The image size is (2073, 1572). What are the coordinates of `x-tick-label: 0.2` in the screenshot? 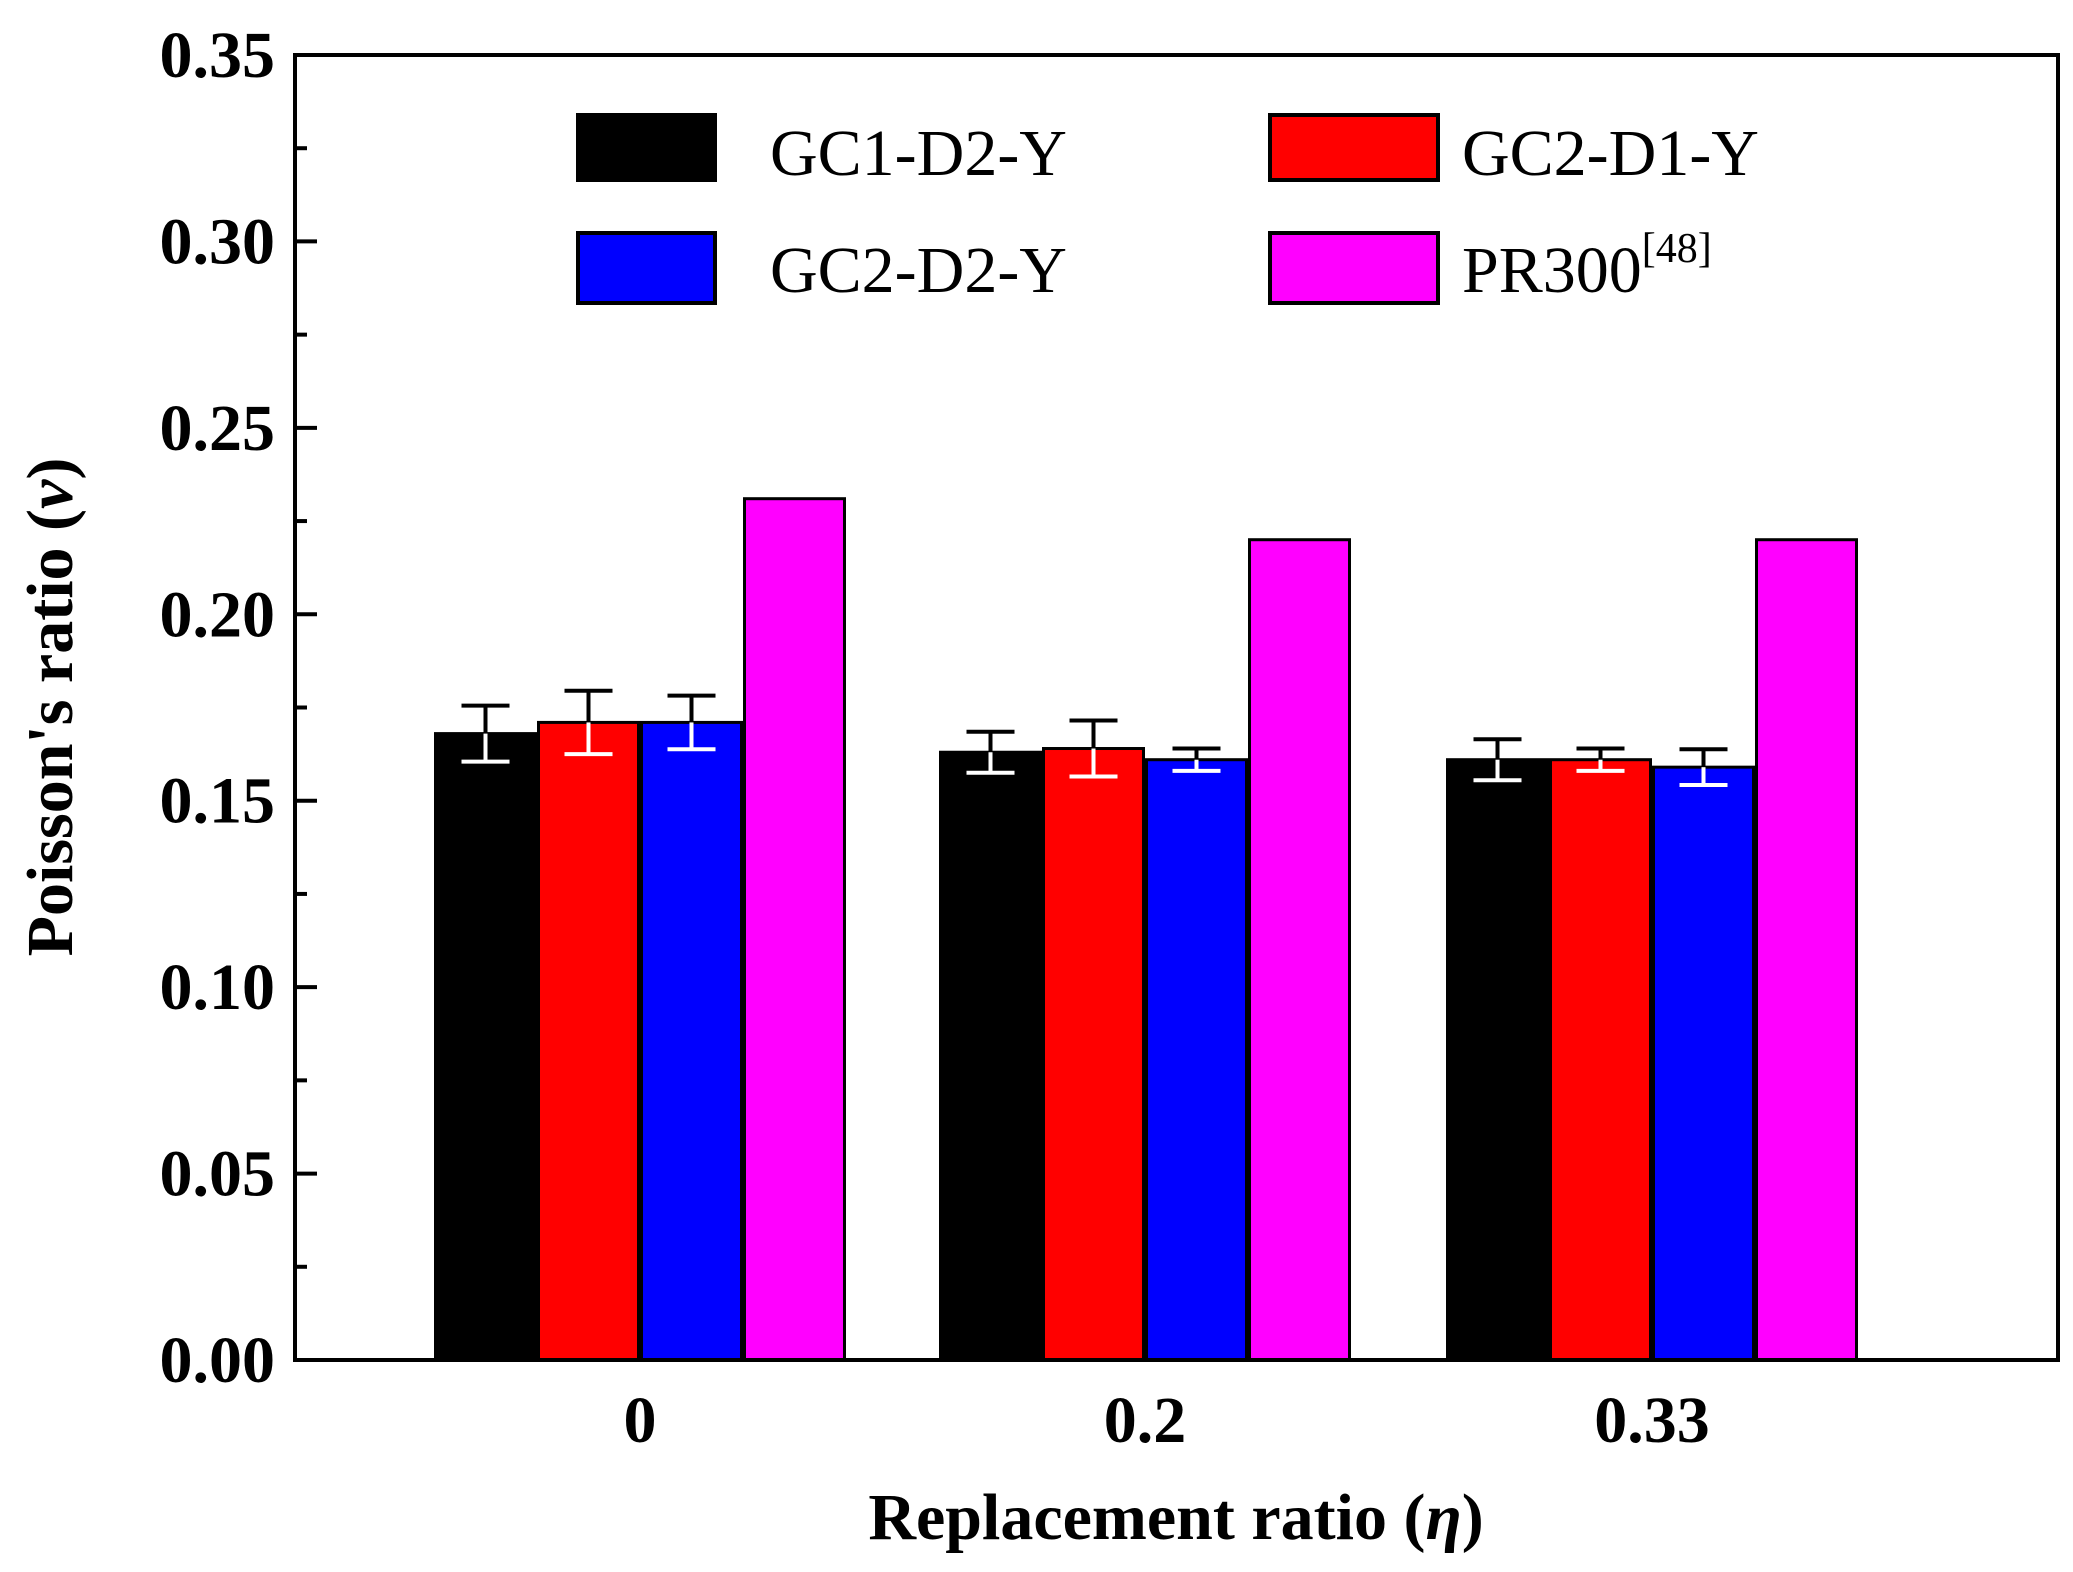 It's located at (1145, 1420).